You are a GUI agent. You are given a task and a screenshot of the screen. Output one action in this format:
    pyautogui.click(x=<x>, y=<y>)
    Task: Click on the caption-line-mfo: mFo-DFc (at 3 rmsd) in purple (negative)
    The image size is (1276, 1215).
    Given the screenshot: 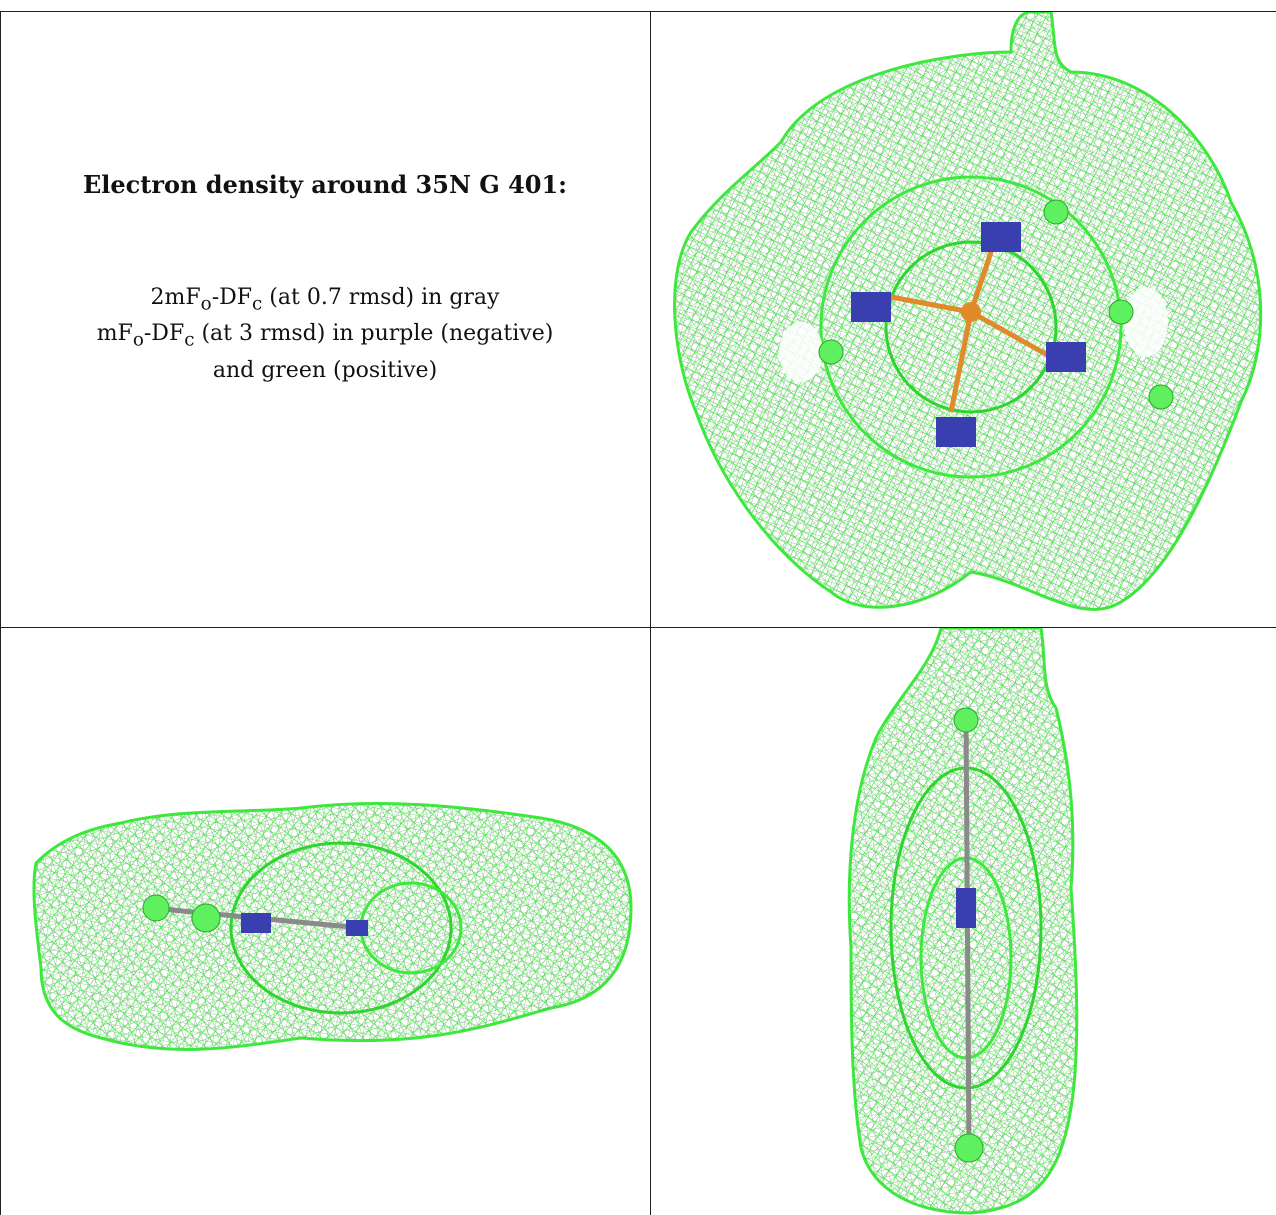 What is the action you would take?
    pyautogui.click(x=325, y=337)
    